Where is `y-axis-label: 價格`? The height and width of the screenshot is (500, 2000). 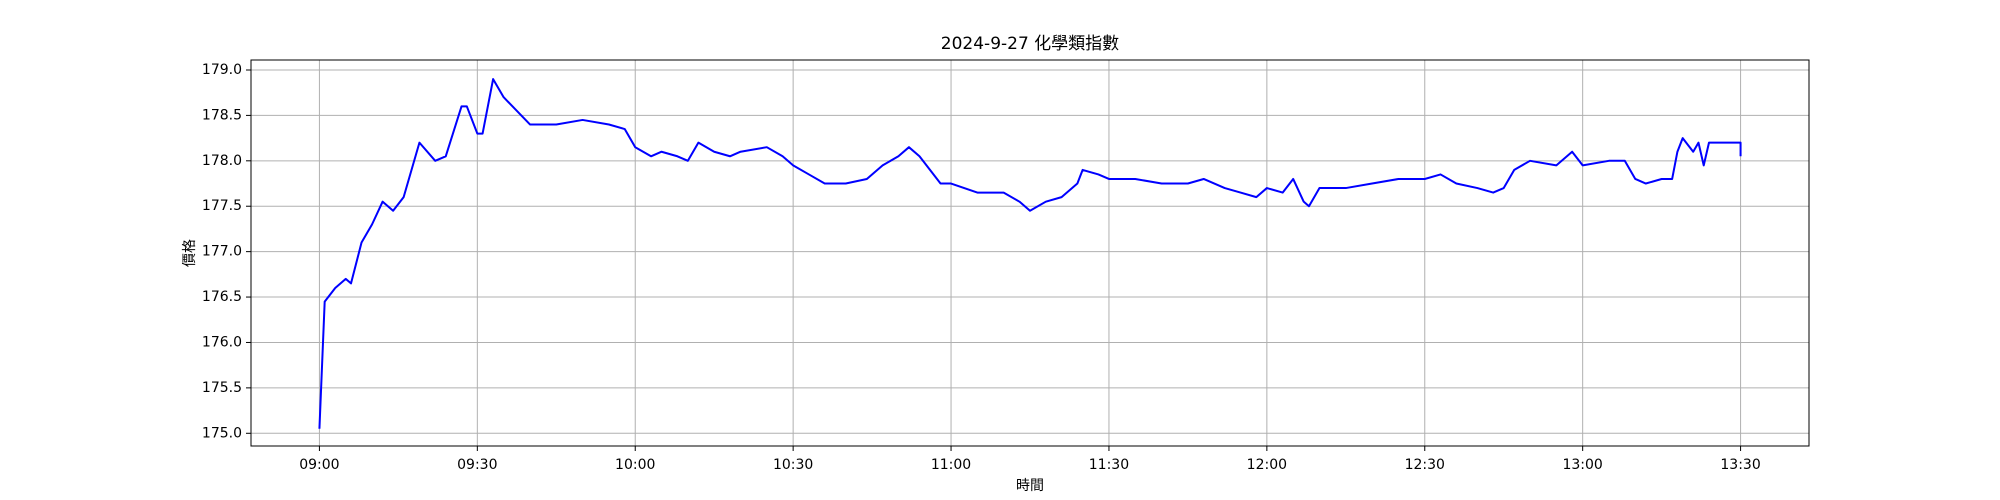
y-axis-label: 價格 is located at coordinates (189, 253).